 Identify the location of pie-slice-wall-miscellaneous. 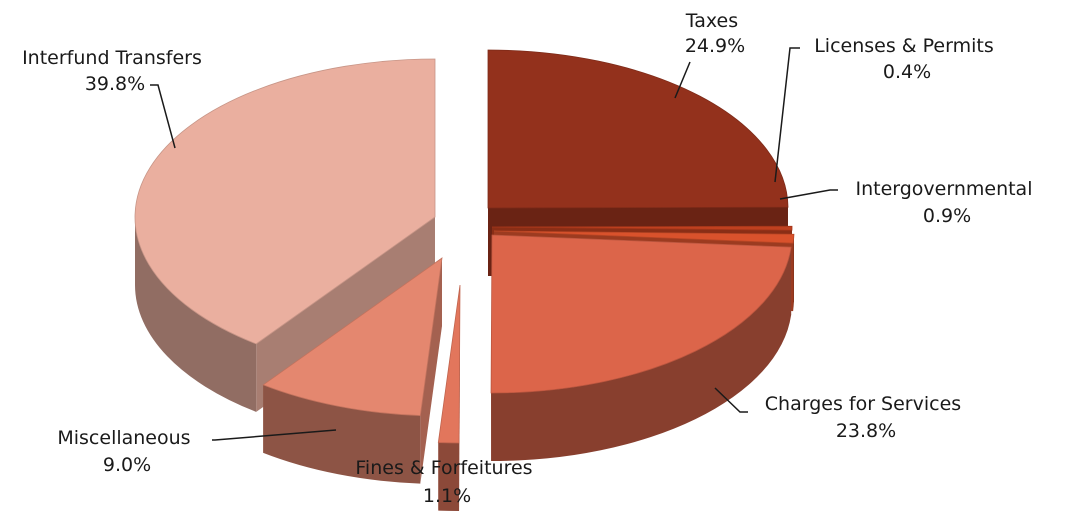
(342, 434).